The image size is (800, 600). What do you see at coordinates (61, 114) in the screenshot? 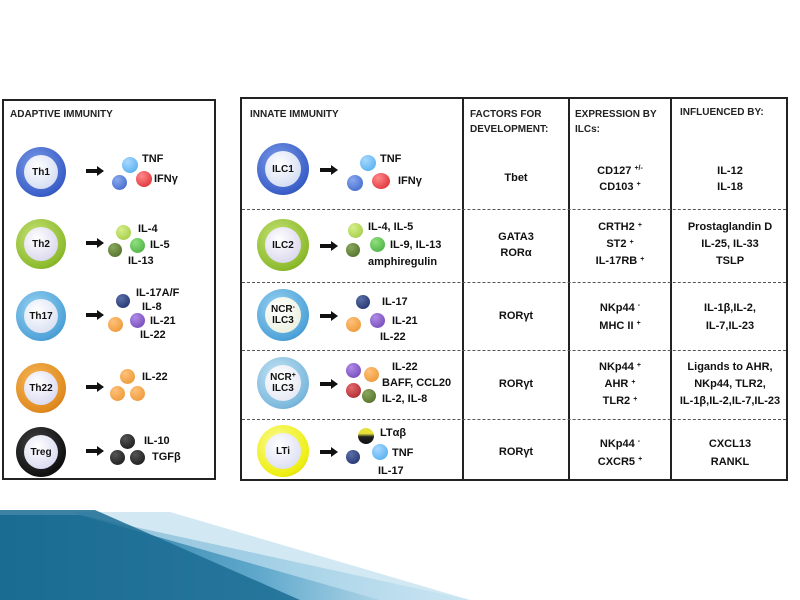
I see `adaptive-immunity-title: ADAPTIVE IMMUNITY` at bounding box center [61, 114].